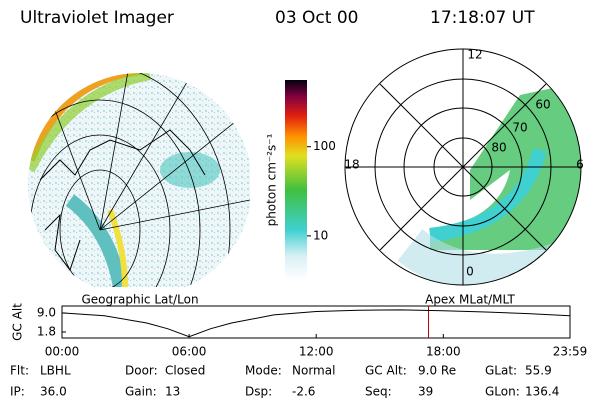 Image resolution: width=600 pixels, height=400 pixels. Describe the element at coordinates (141, 392) in the screenshot. I see `info-label: Gain:` at that location.